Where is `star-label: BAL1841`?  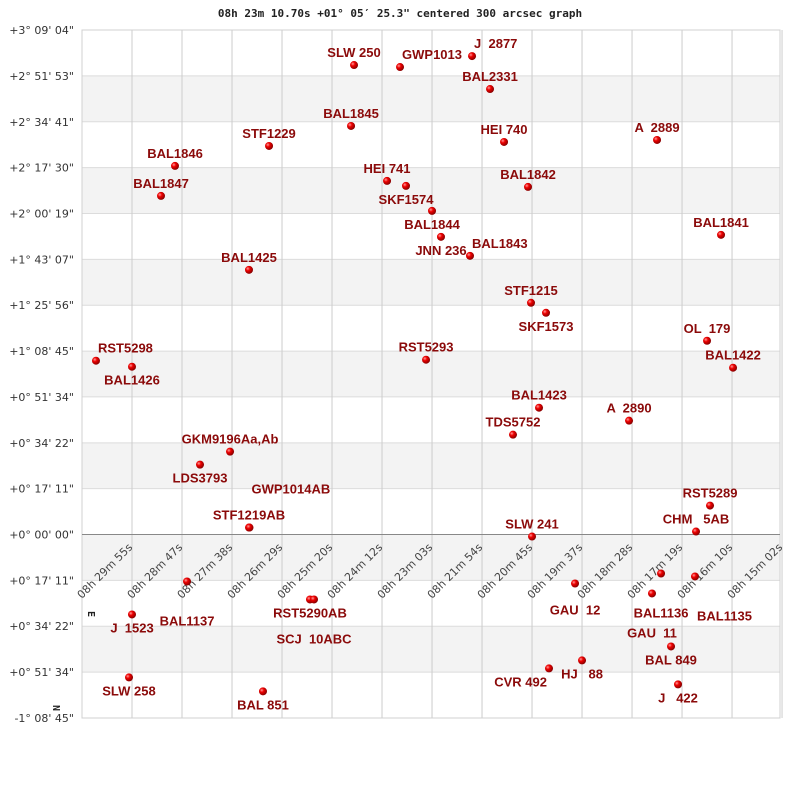
star-label: BAL1841 is located at coordinates (721, 222).